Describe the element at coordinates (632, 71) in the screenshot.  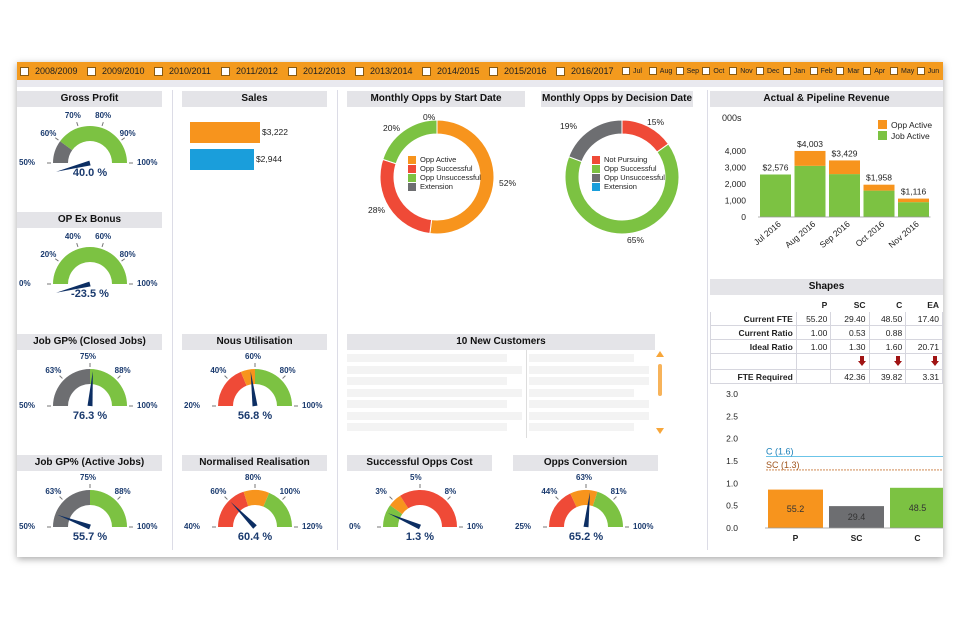
I see `month-filter-0: Jul` at that location.